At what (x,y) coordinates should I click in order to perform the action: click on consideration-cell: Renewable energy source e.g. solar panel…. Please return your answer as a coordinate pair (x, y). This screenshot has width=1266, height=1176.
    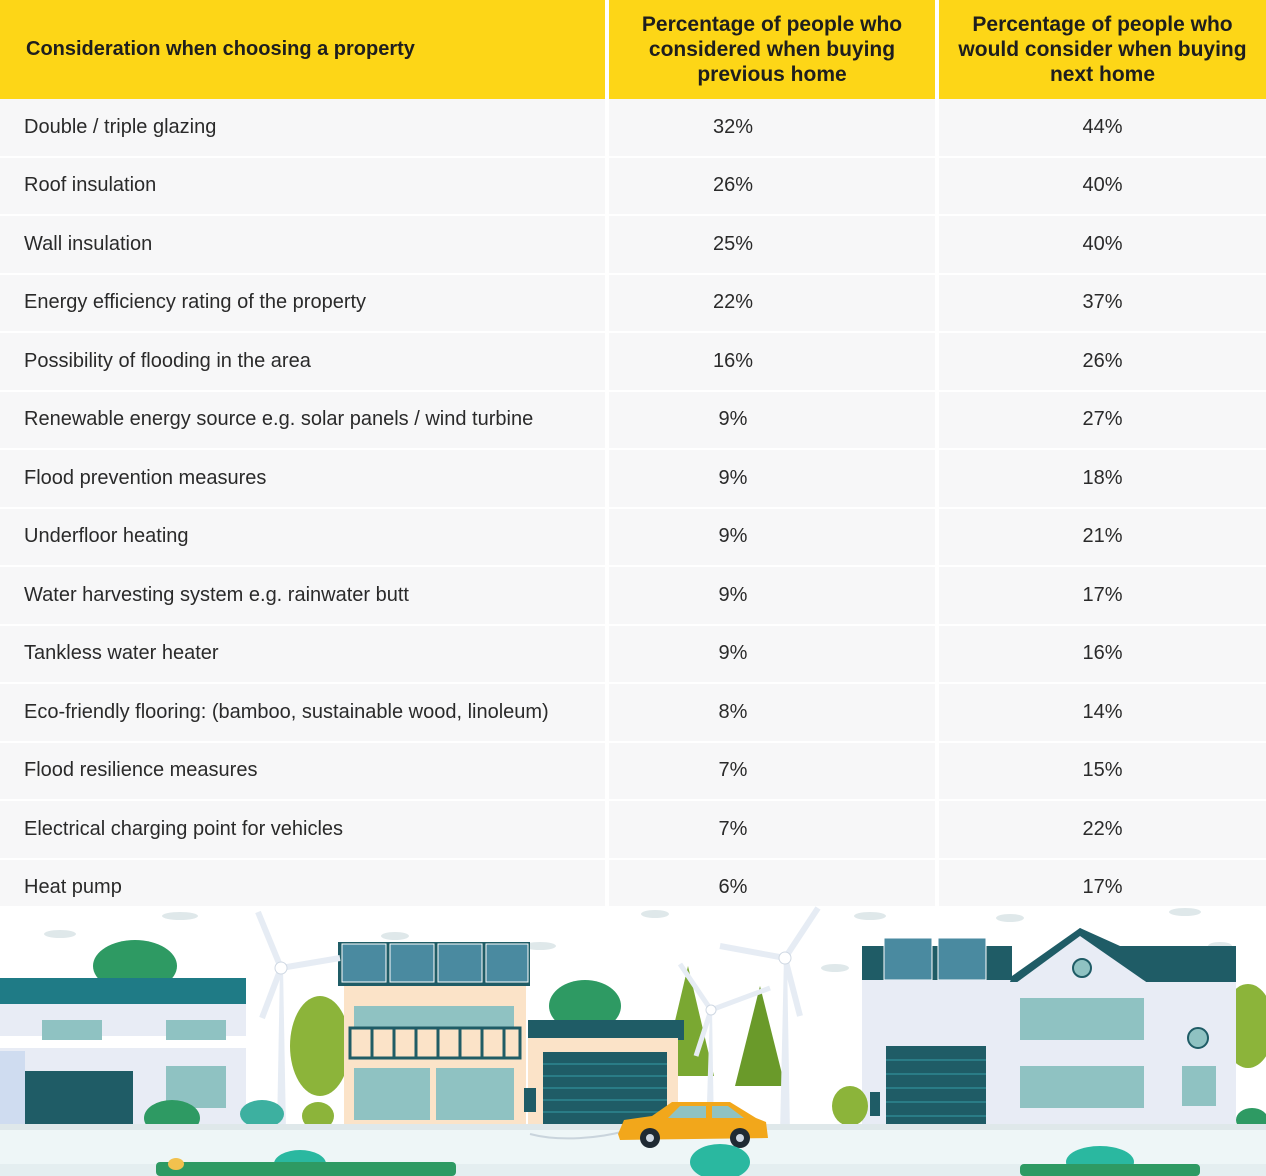
    Looking at the image, I should click on (302, 420).